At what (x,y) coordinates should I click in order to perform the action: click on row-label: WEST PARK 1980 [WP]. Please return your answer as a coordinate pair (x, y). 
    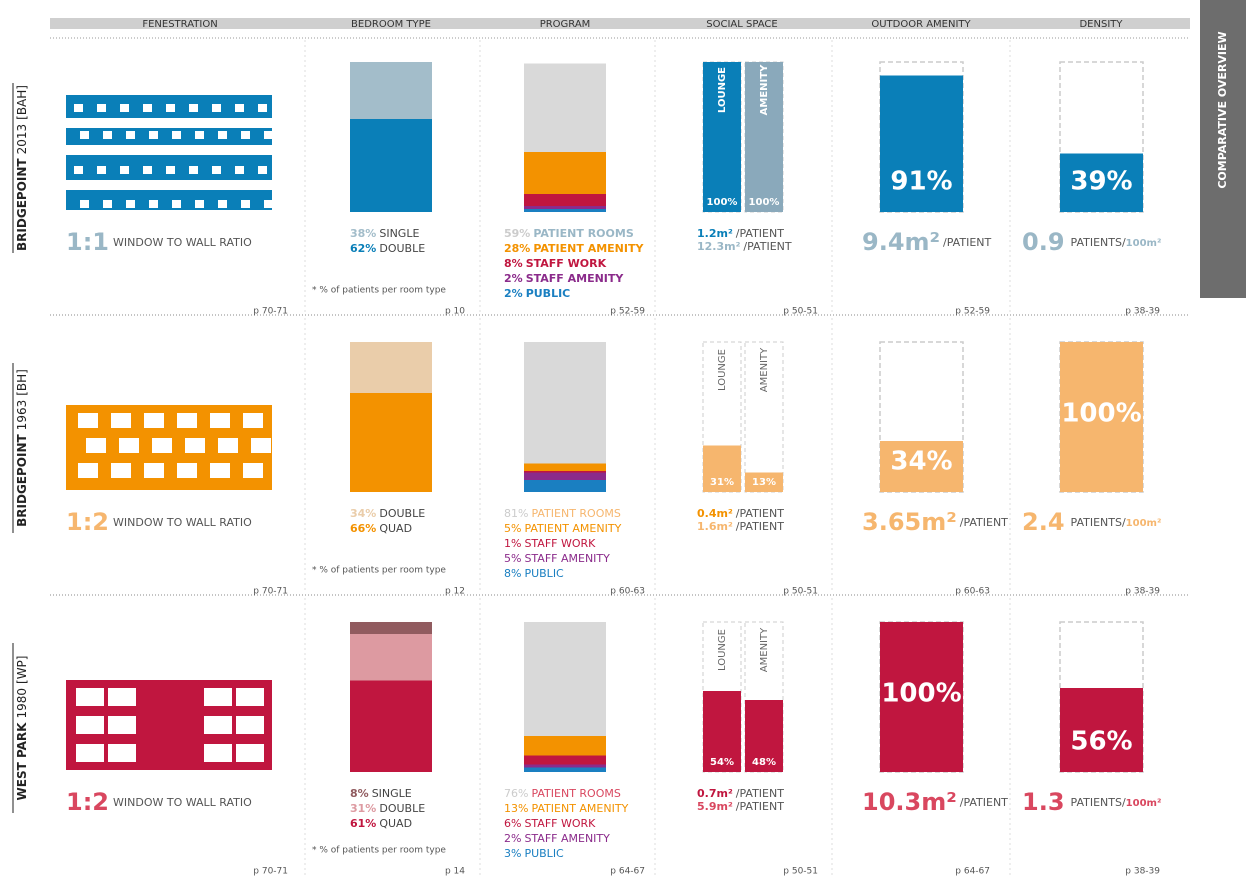
    Looking at the image, I should click on (22, 728).